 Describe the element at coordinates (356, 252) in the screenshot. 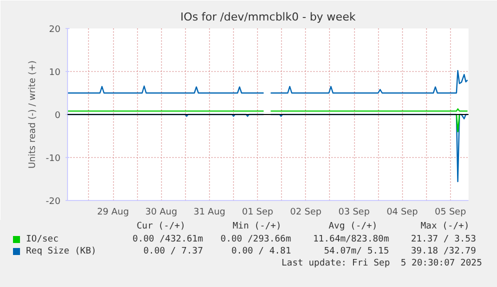

I see `text: 54.07m/ 5.15` at that location.